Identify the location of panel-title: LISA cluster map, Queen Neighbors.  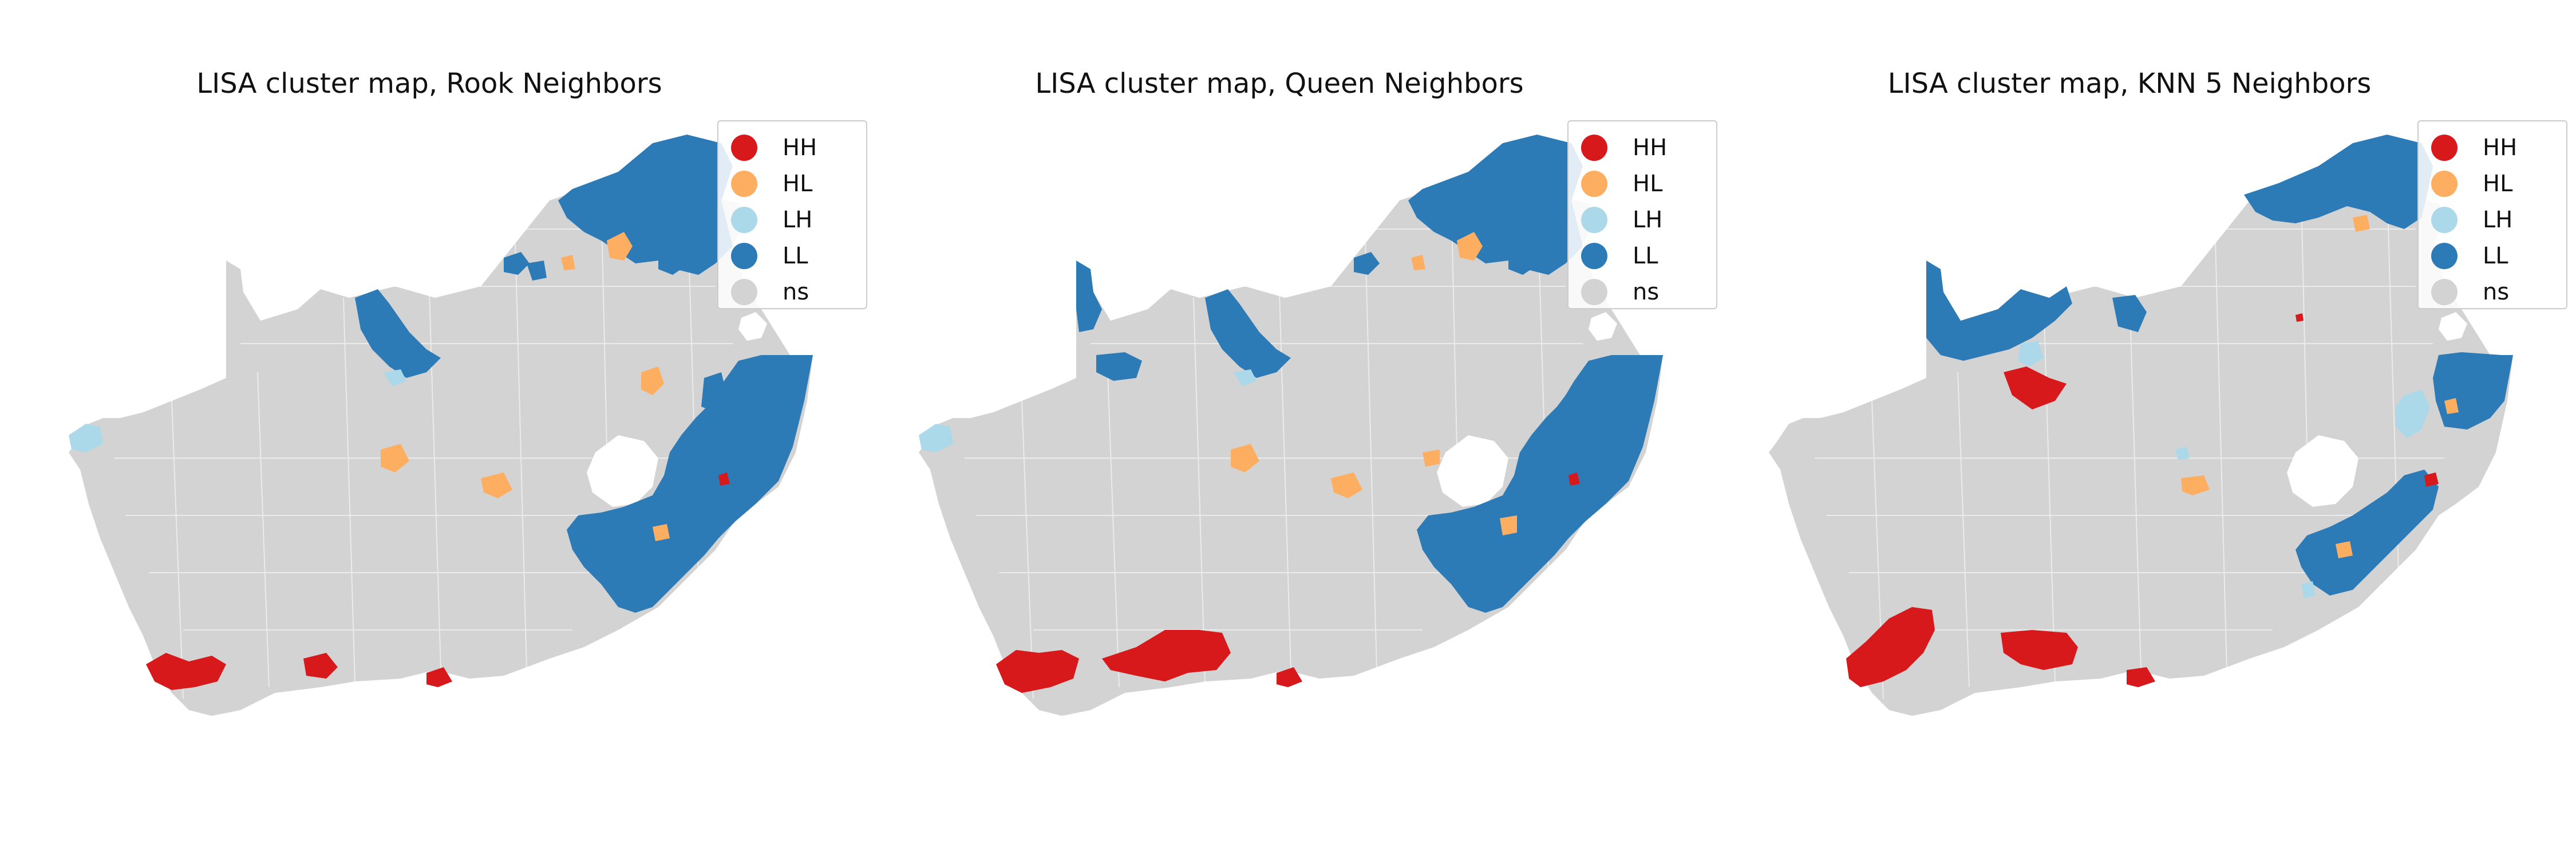
(1279, 84).